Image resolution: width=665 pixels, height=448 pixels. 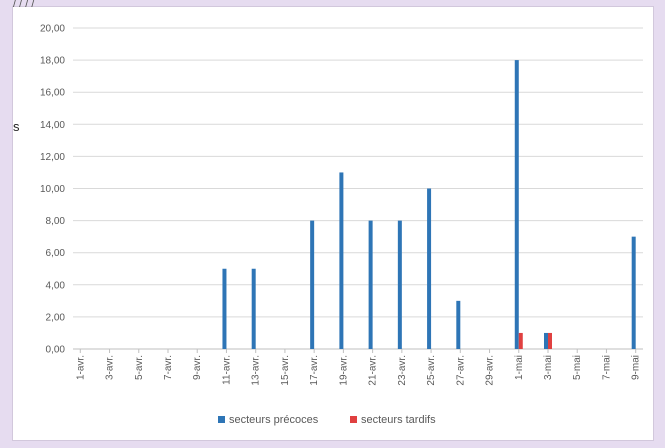 I want to click on x-tick-label: 9-mai, so click(x=636, y=367).